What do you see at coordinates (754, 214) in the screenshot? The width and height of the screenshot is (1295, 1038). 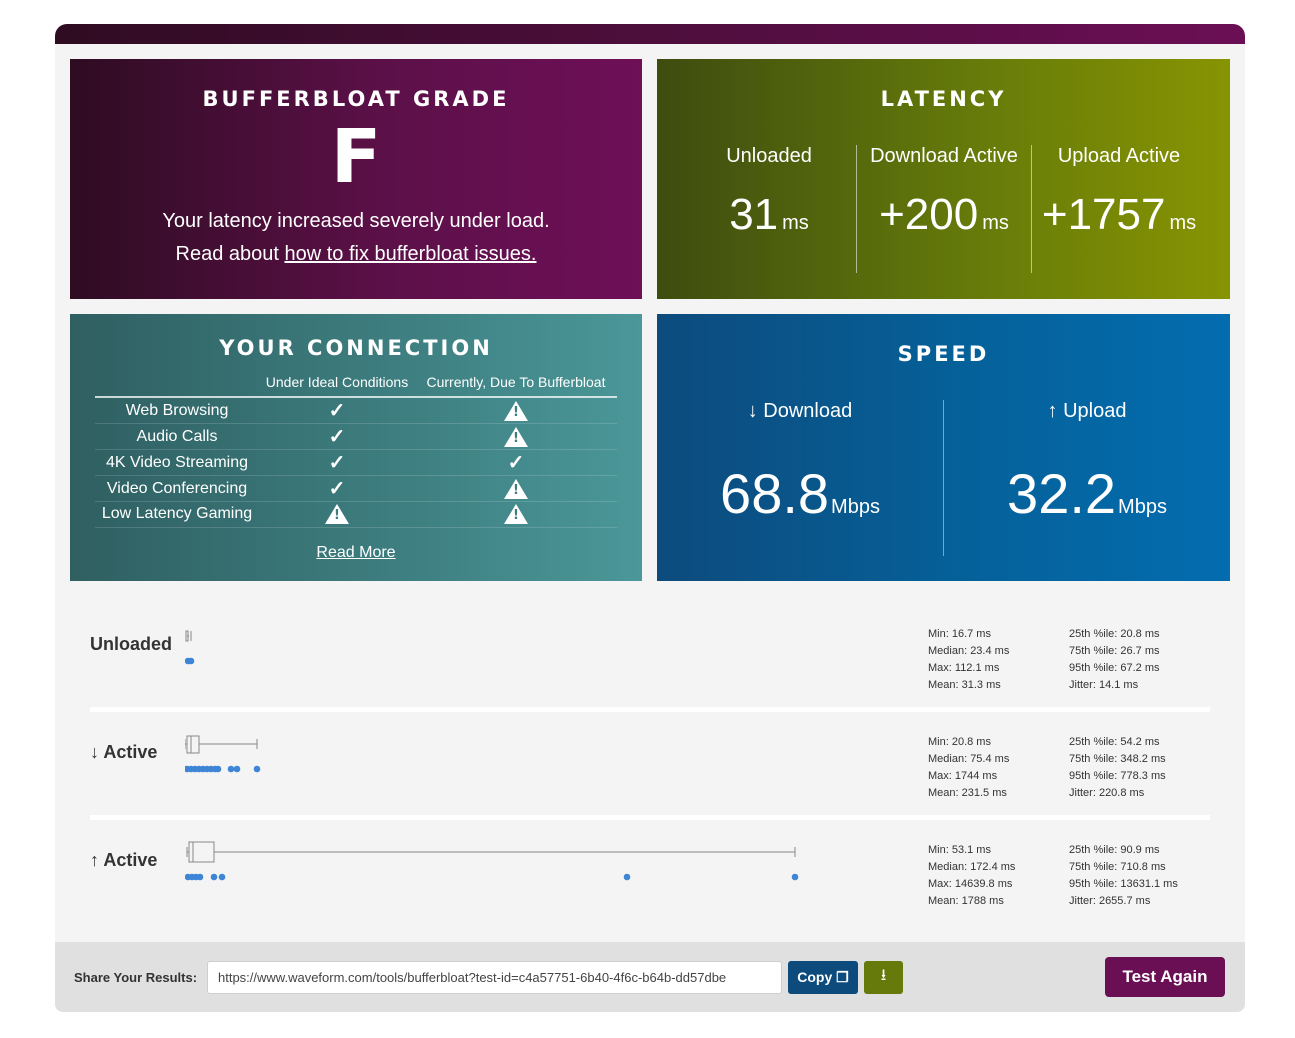 I see `latency-number: 31` at bounding box center [754, 214].